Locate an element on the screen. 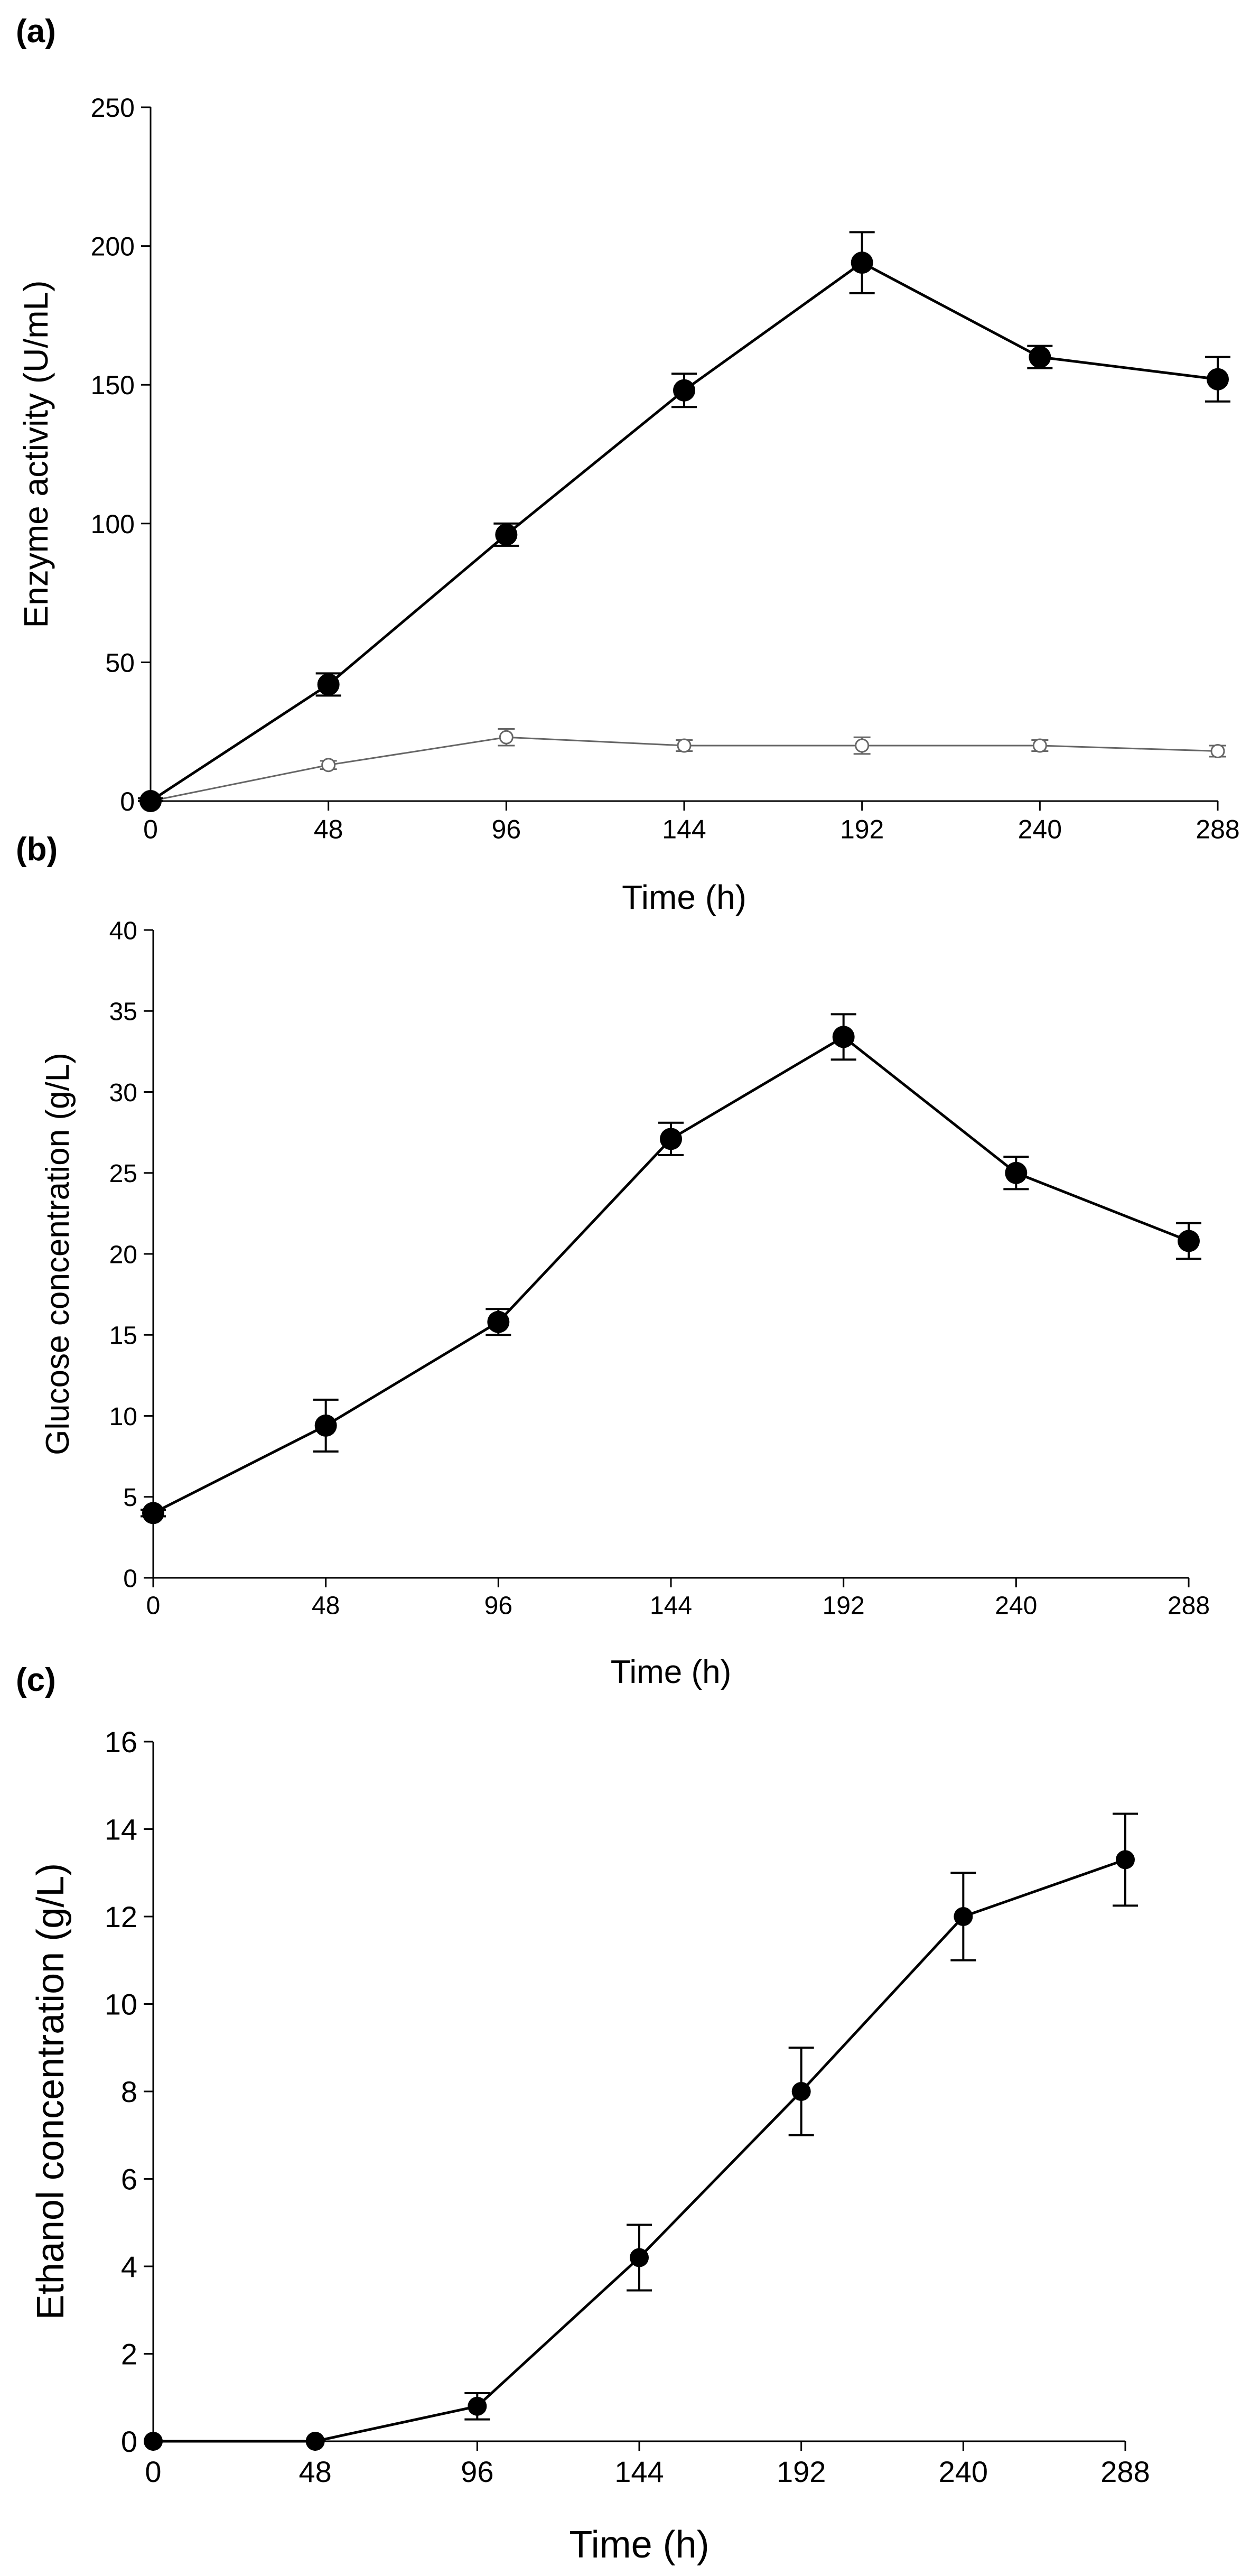 Image resolution: width=1260 pixels, height=2576 pixels. y-tick-label: 40 is located at coordinates (123, 931).